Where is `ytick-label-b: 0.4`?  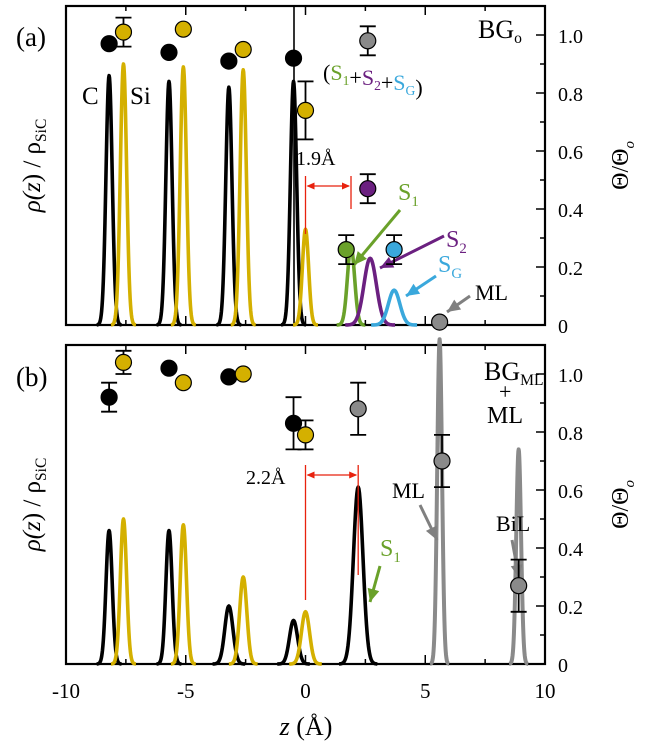
ytick-label-b: 0.4 is located at coordinates (570, 550).